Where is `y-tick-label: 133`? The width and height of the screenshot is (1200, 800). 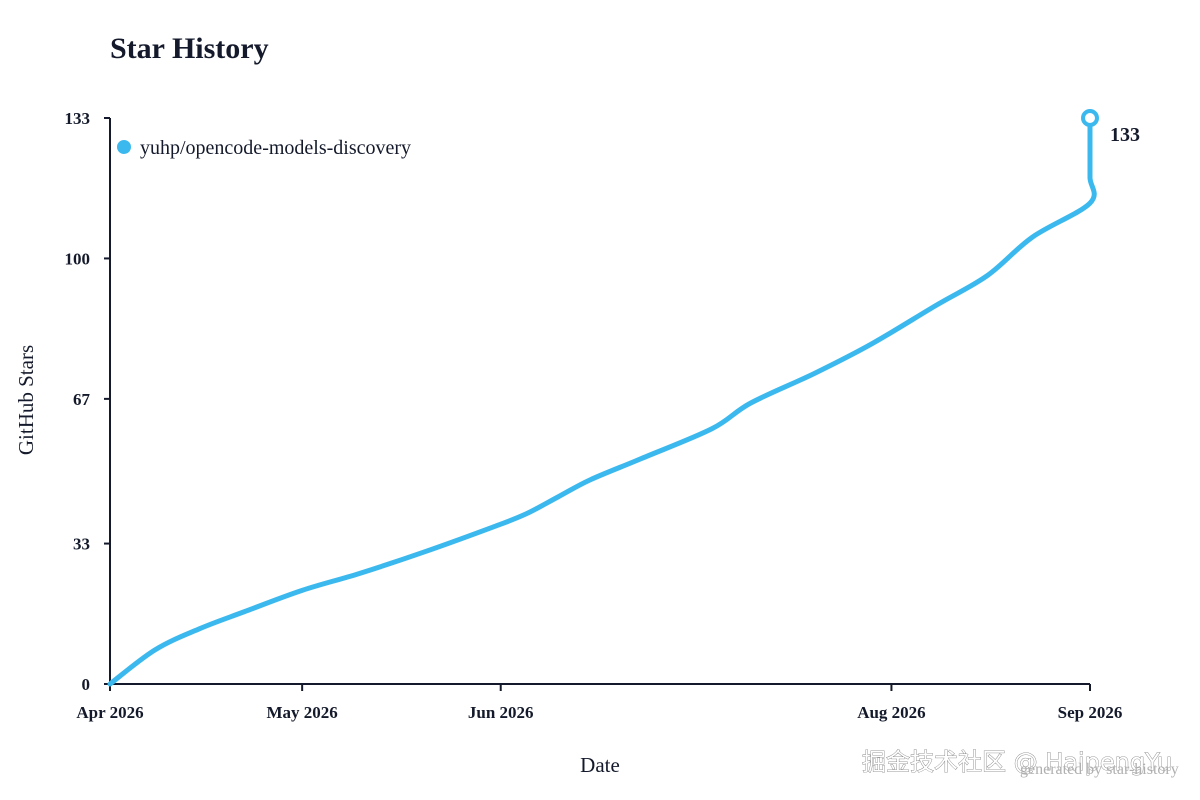 y-tick-label: 133 is located at coordinates (78, 118).